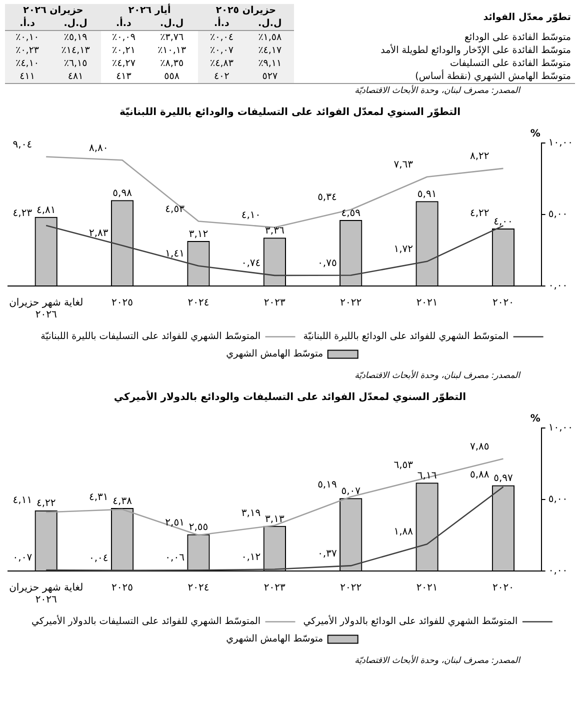 The image size is (580, 708). Describe the element at coordinates (275, 303) in the screenshot. I see `x-tick-label: ٢٠٢٣` at that location.